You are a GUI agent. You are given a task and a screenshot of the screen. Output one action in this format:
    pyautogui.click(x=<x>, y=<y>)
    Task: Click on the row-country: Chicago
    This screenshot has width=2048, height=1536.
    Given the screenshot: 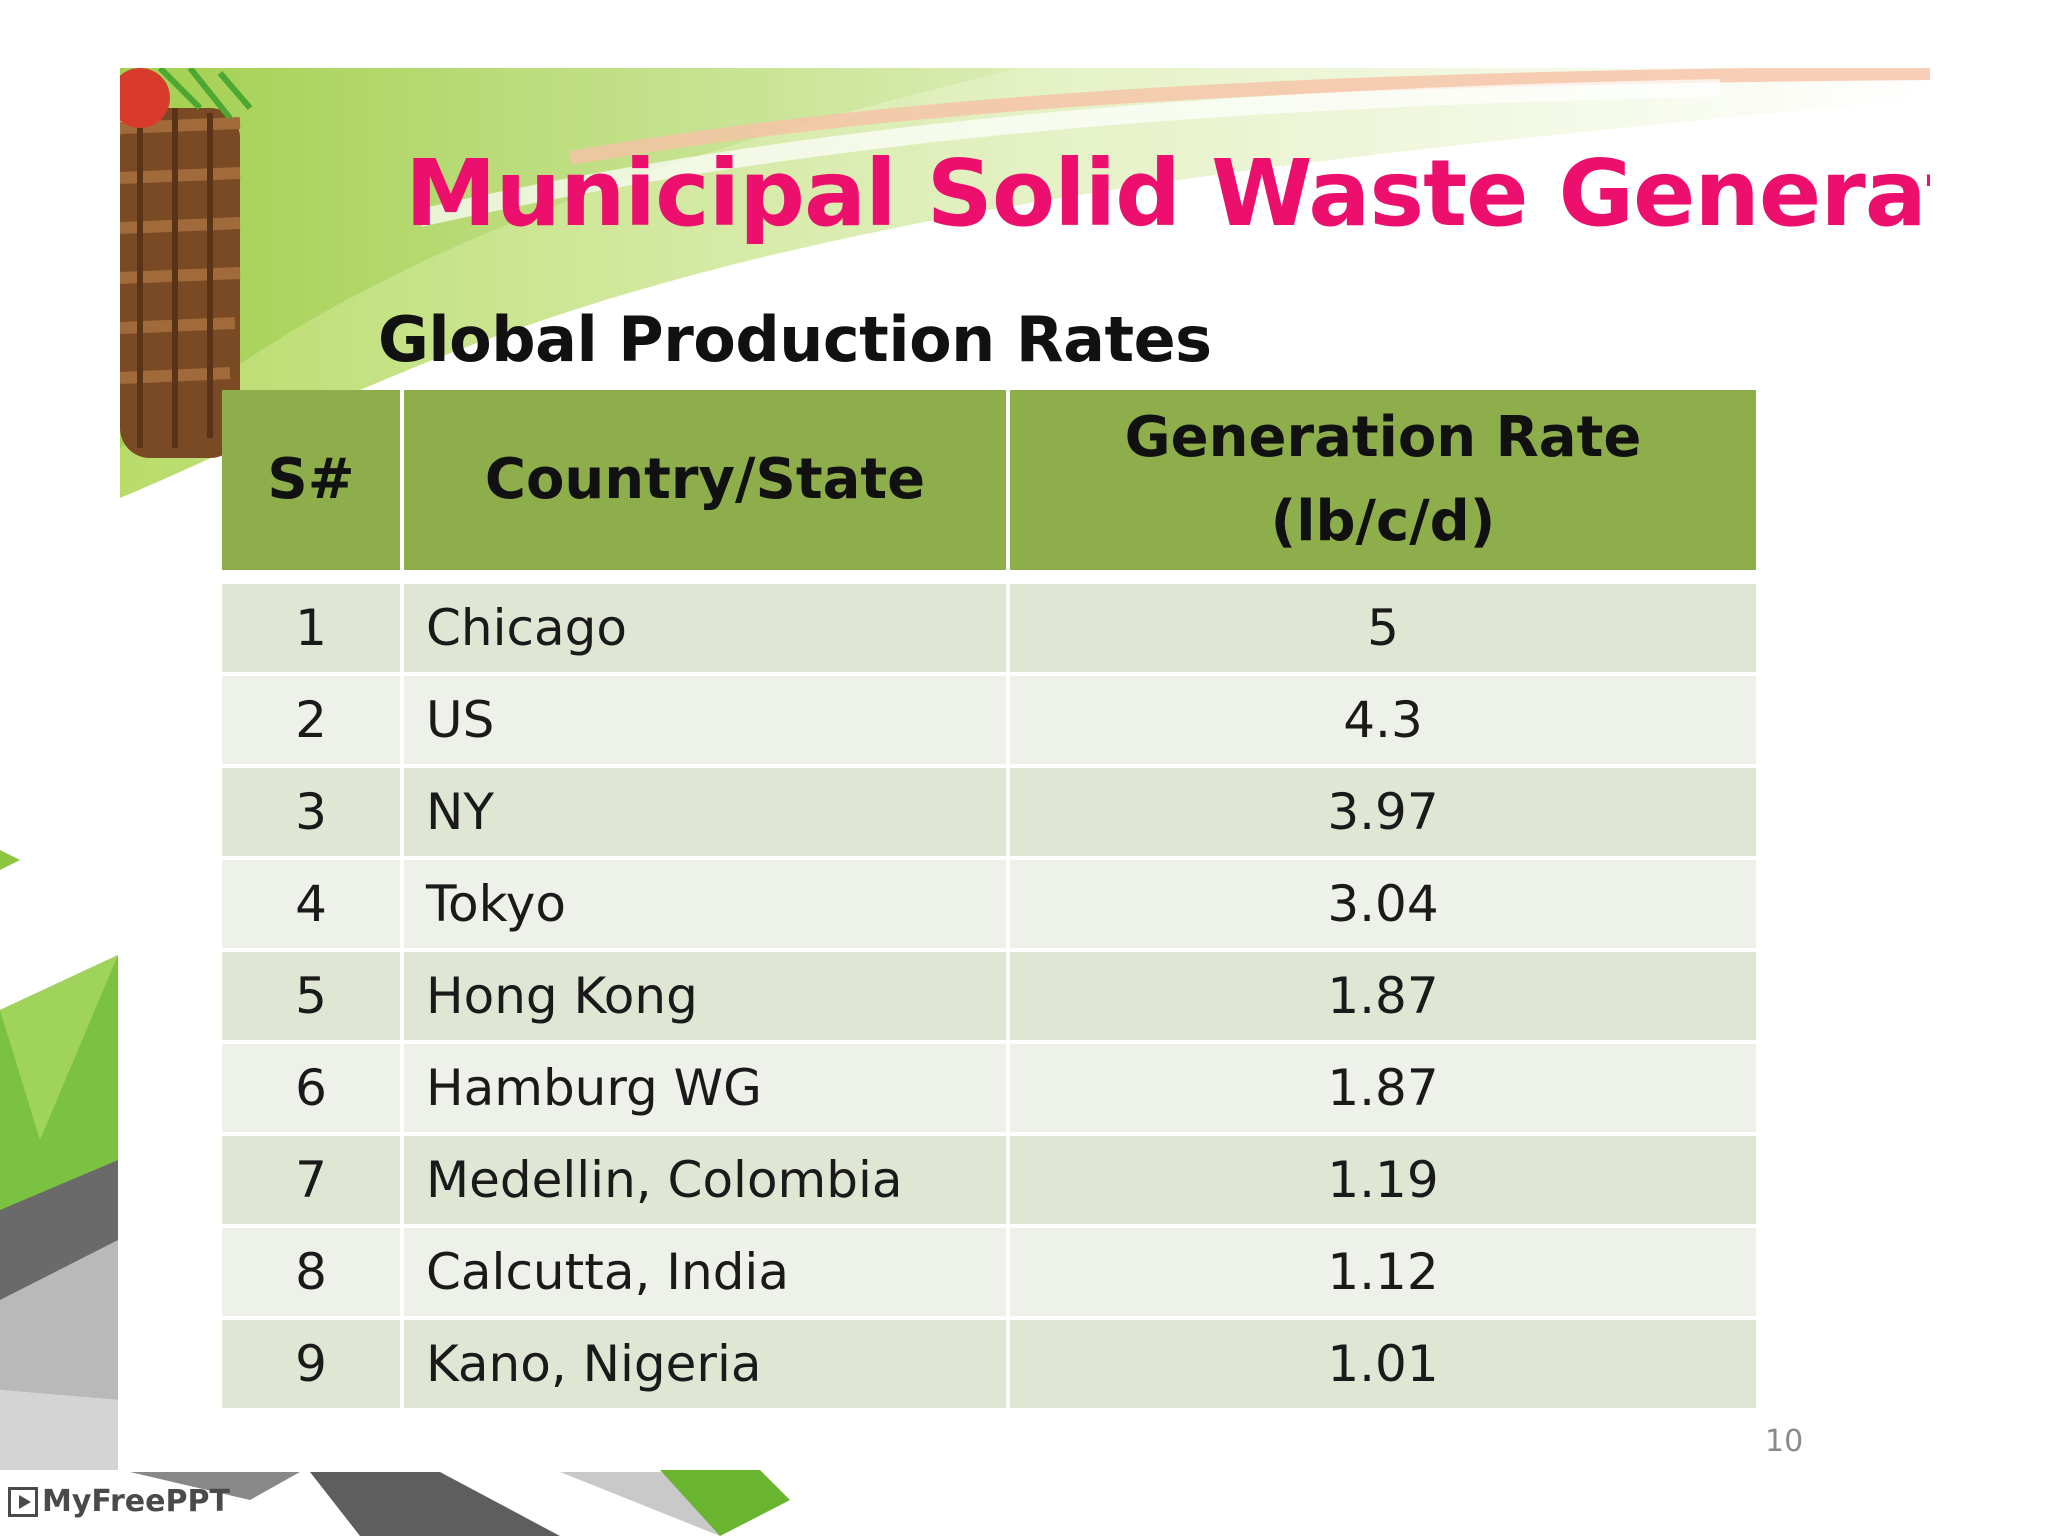 What is the action you would take?
    pyautogui.click(x=705, y=628)
    